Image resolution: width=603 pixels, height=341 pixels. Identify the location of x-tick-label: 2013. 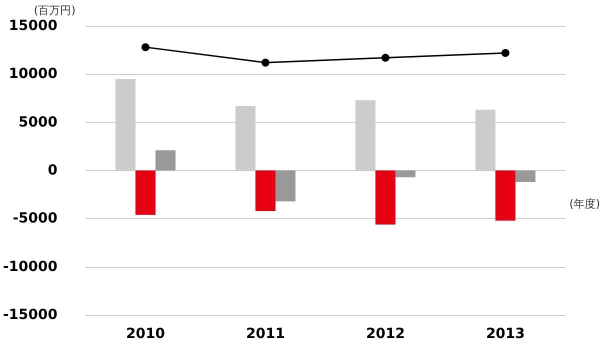
(505, 333).